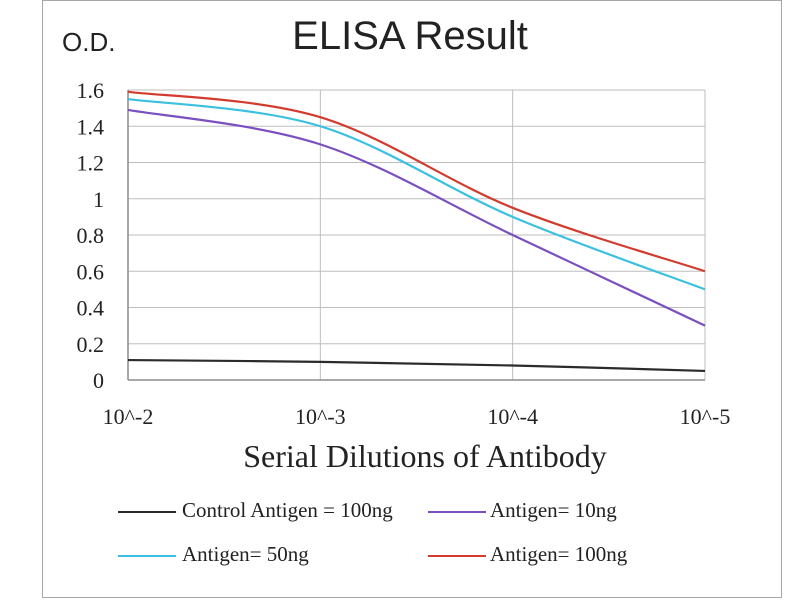  I want to click on y-tick-label: 0.4, so click(91, 308).